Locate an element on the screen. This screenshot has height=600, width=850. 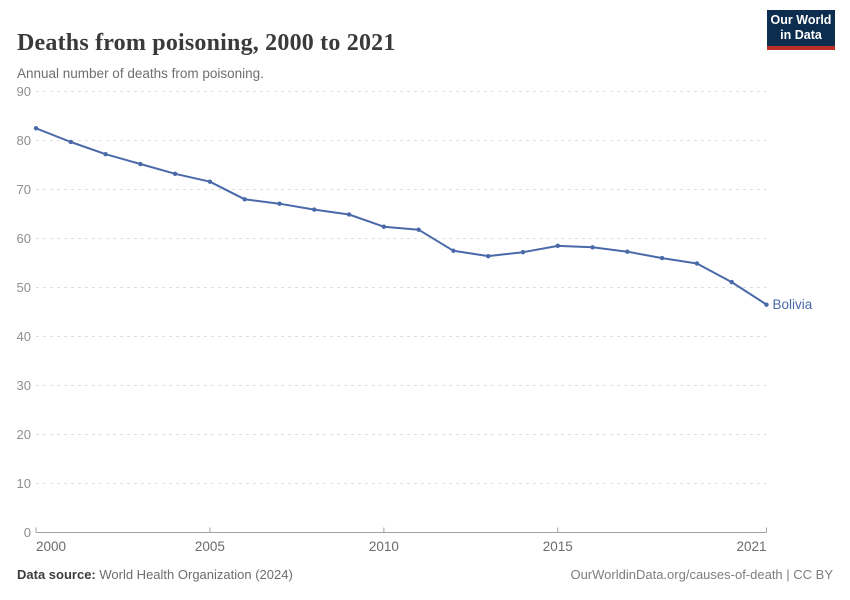
x-axis-label: 2021 is located at coordinates (751, 546).